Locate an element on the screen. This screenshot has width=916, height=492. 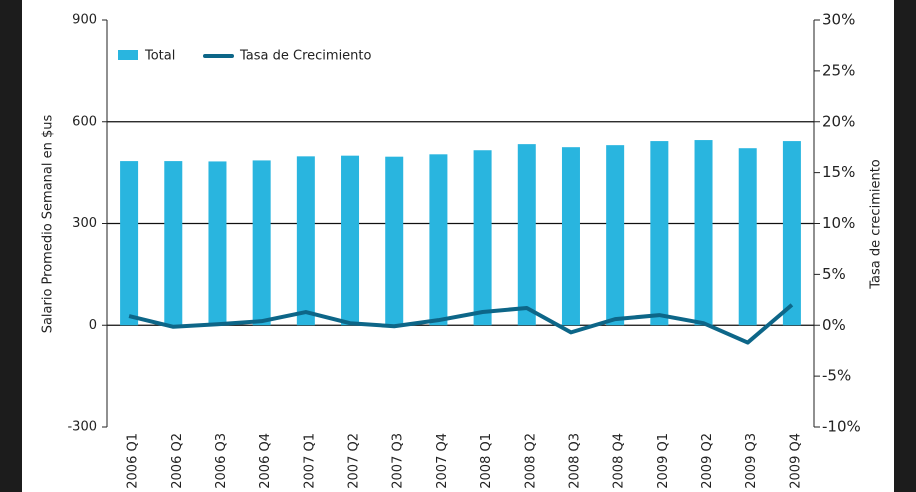
y-tick-label: 600 is located at coordinates (84, 121).